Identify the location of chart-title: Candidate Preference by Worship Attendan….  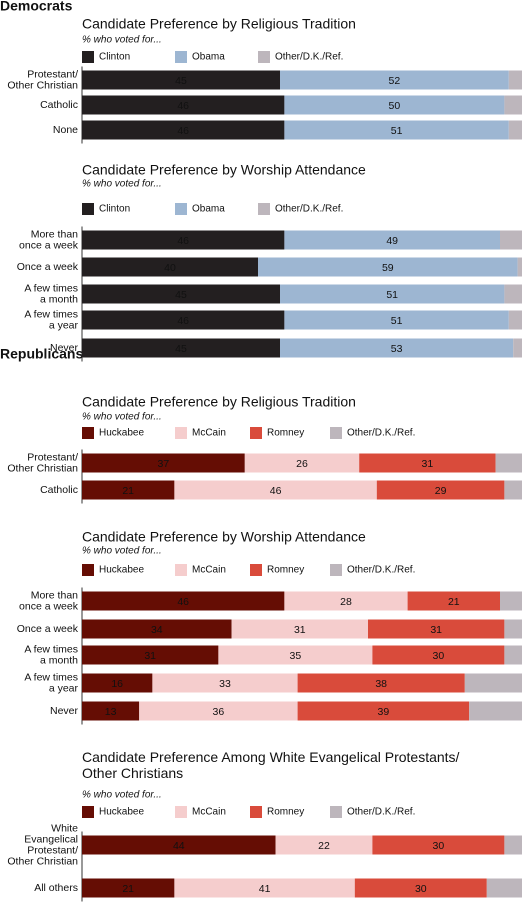
(224, 170).